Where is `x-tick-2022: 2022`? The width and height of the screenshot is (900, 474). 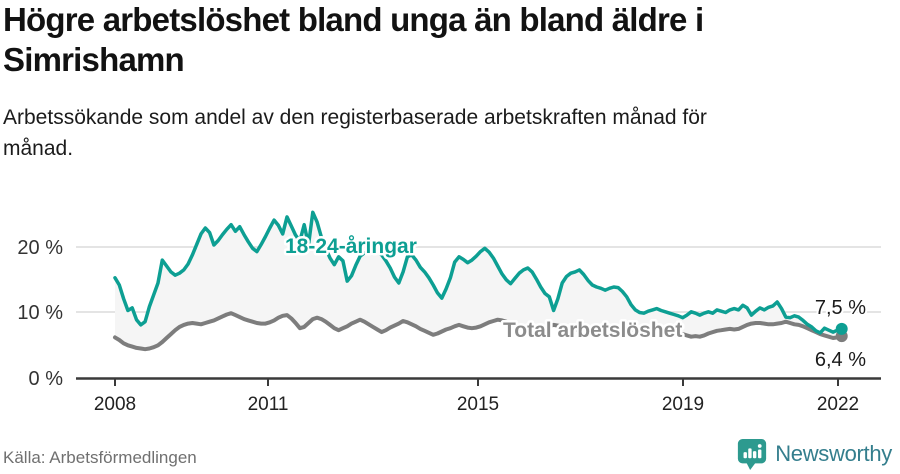
x-tick-2022: 2022 is located at coordinates (838, 404).